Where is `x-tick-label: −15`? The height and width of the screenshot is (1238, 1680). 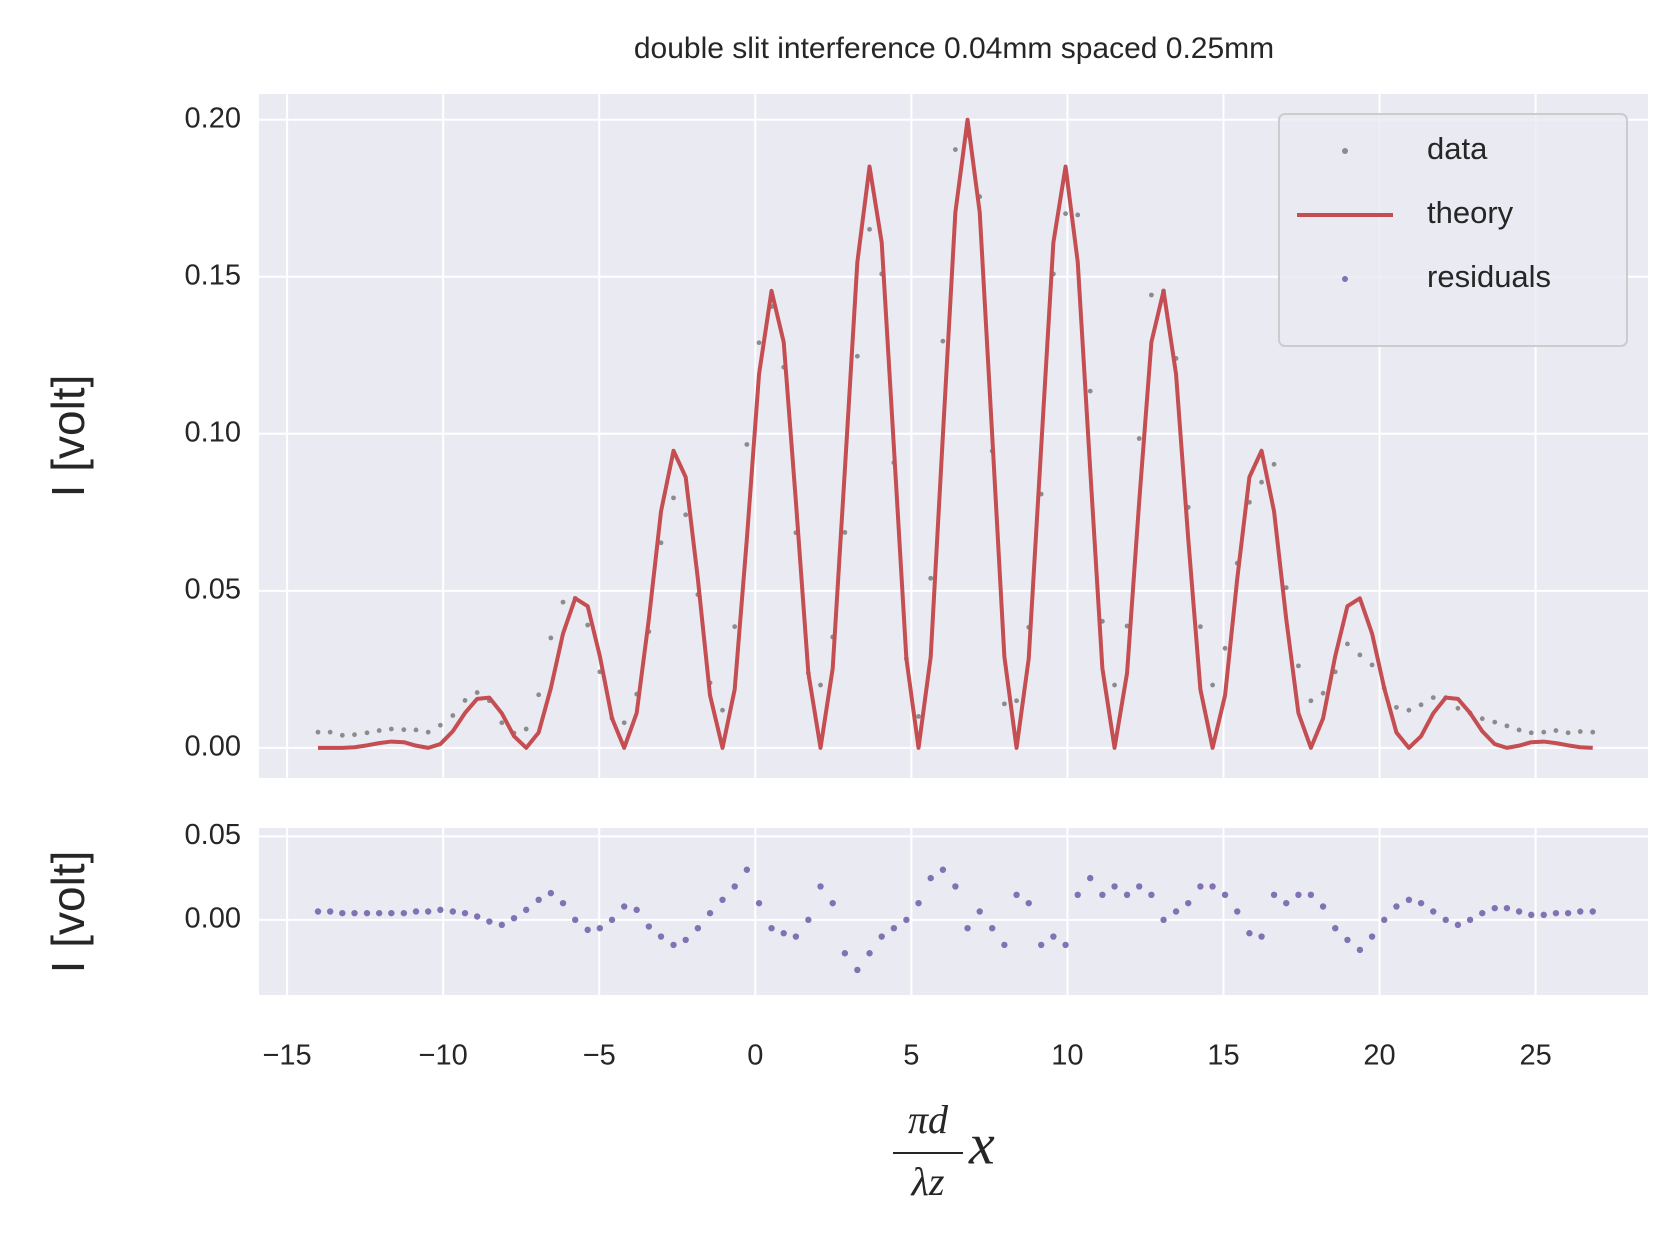 x-tick-label: −15 is located at coordinates (286, 1056).